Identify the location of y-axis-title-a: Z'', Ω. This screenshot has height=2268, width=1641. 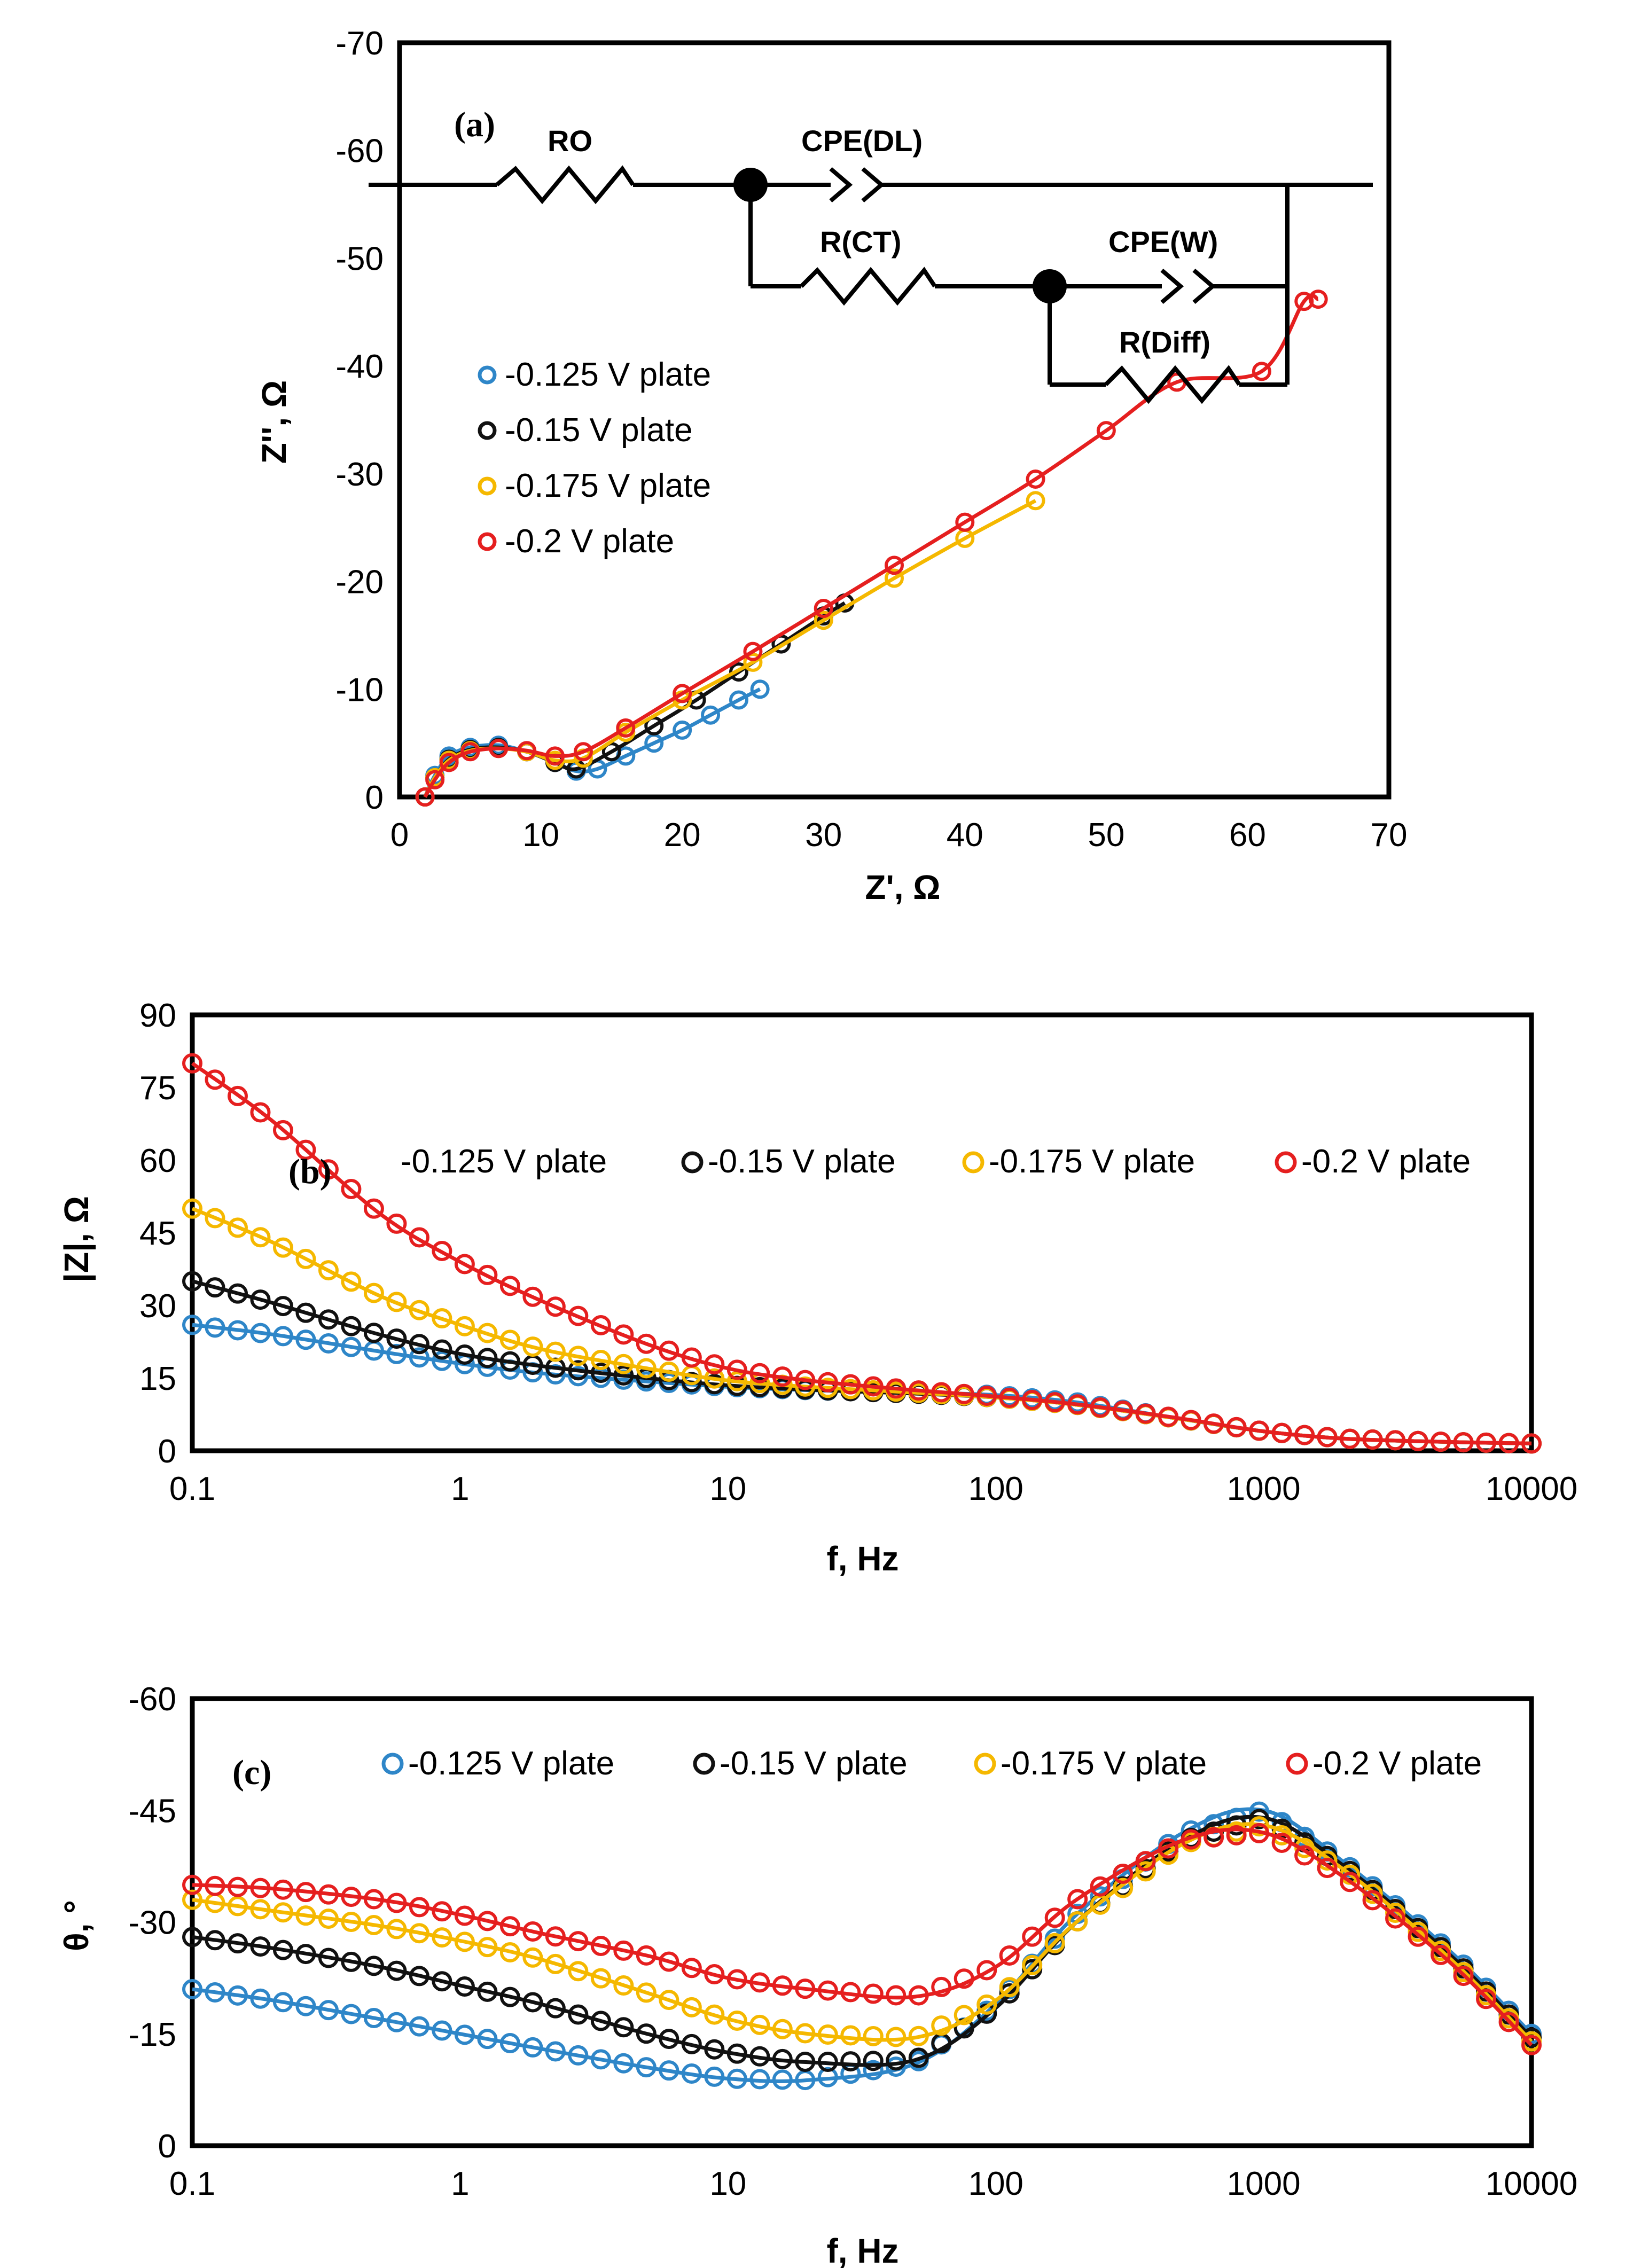
(274, 422).